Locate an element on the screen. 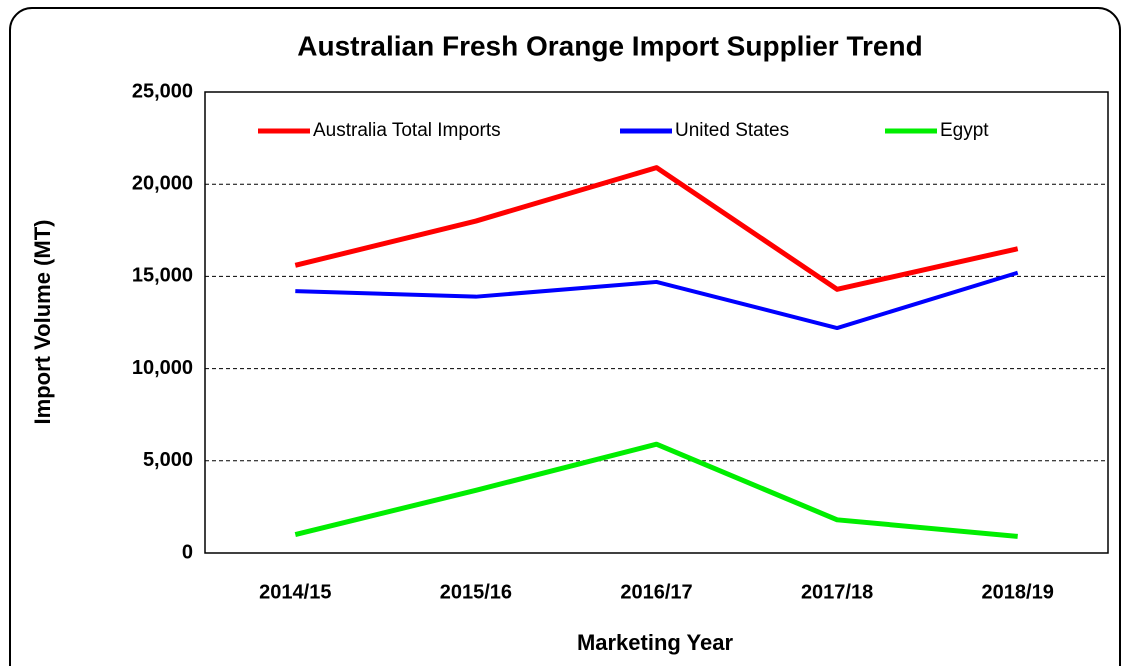 The image size is (1129, 671). y-axis-label: Import Volume (MT) is located at coordinates (42, 322).